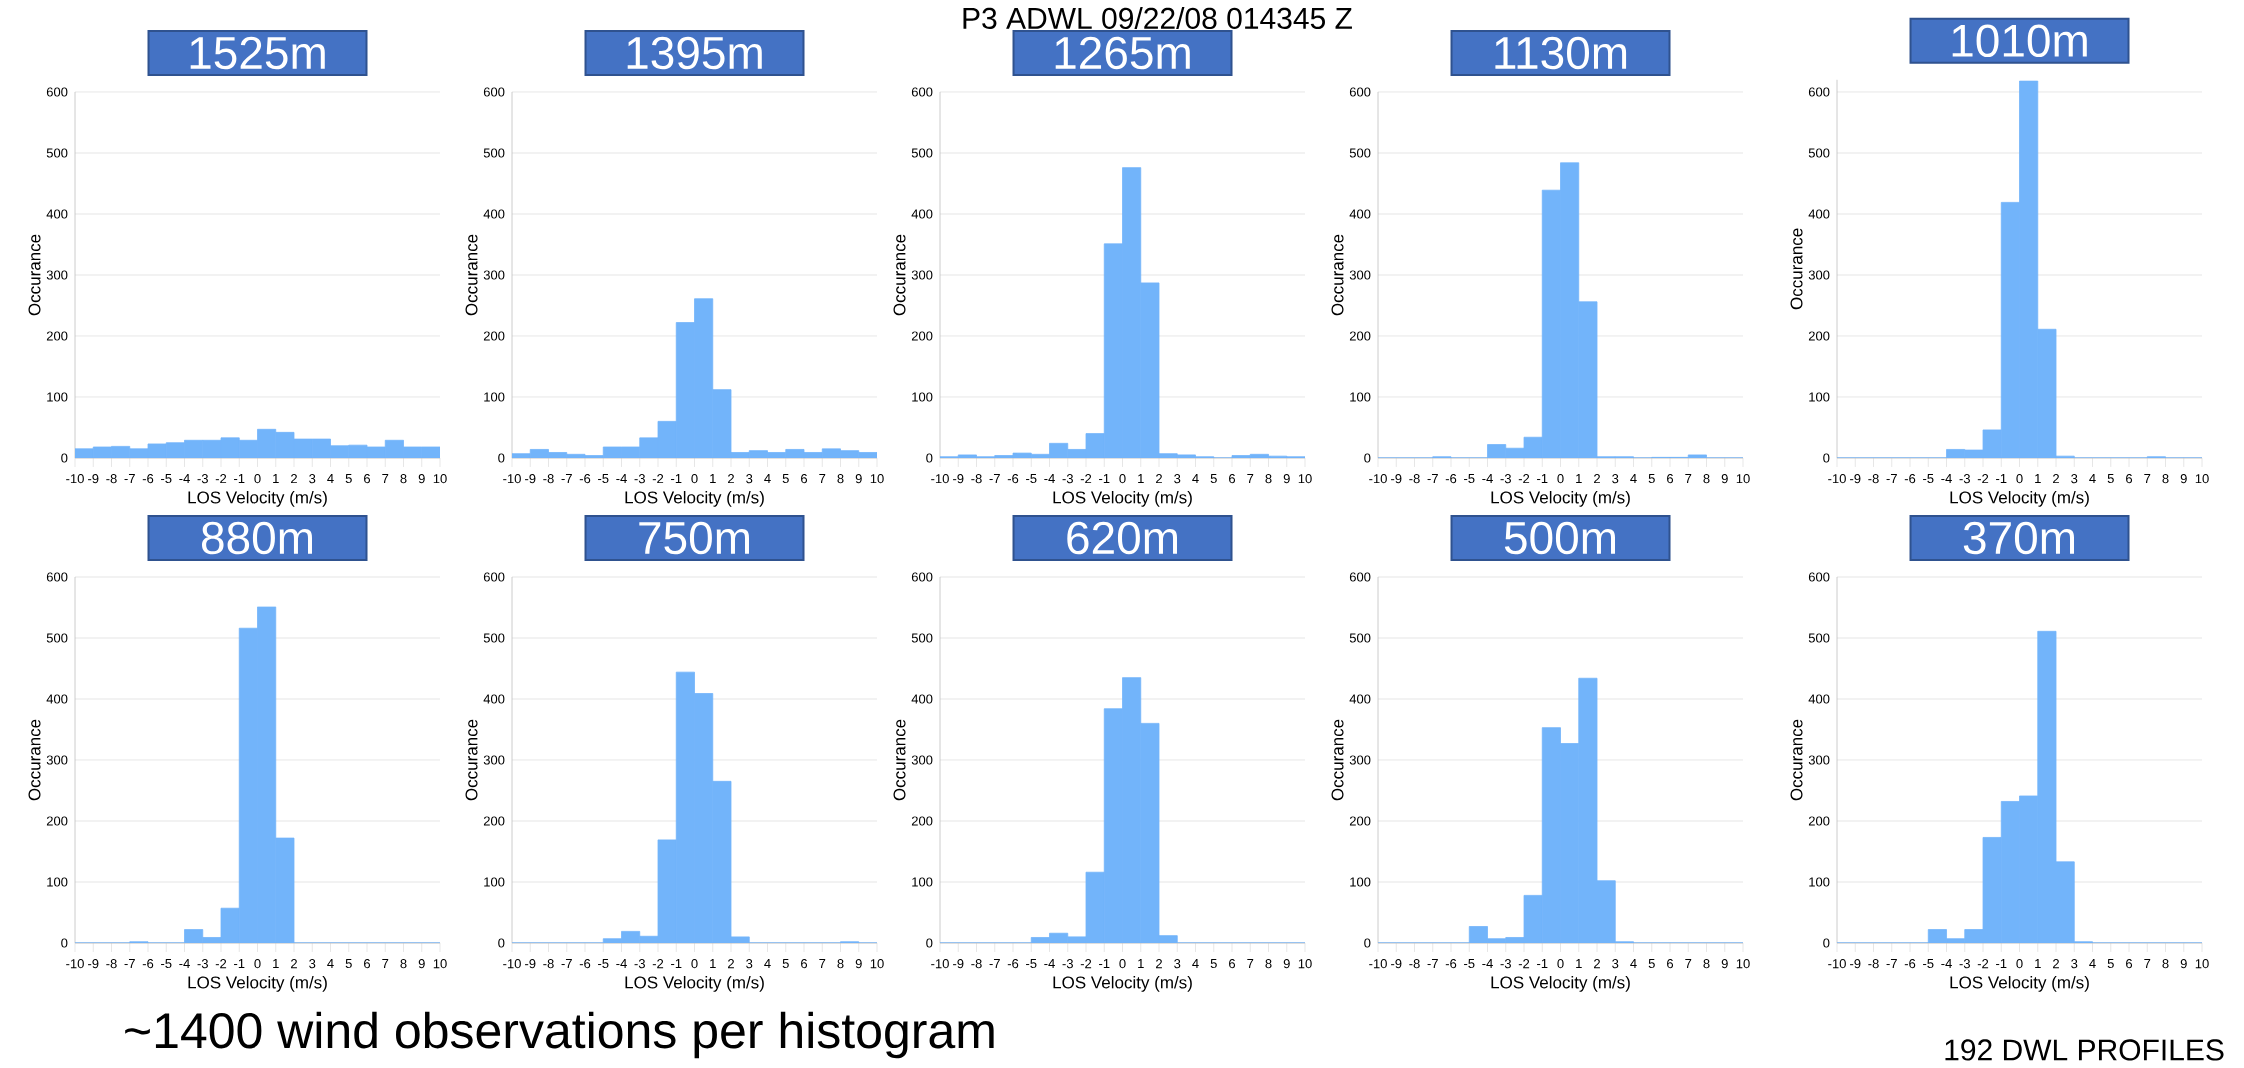  Describe the element at coordinates (858, 479) in the screenshot. I see `x-tick-label: 9` at that location.